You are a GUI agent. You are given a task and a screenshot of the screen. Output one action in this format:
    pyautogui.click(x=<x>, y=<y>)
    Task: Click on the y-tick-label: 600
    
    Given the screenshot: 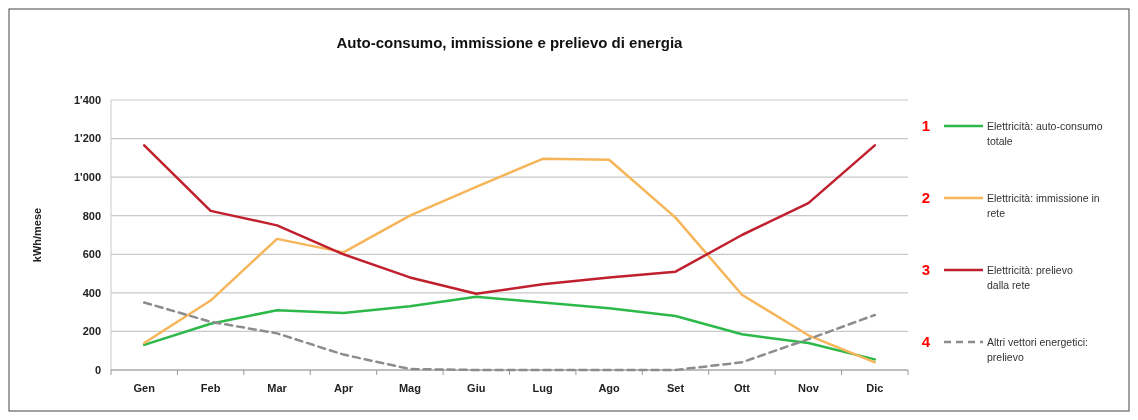 What is the action you would take?
    pyautogui.click(x=91, y=254)
    